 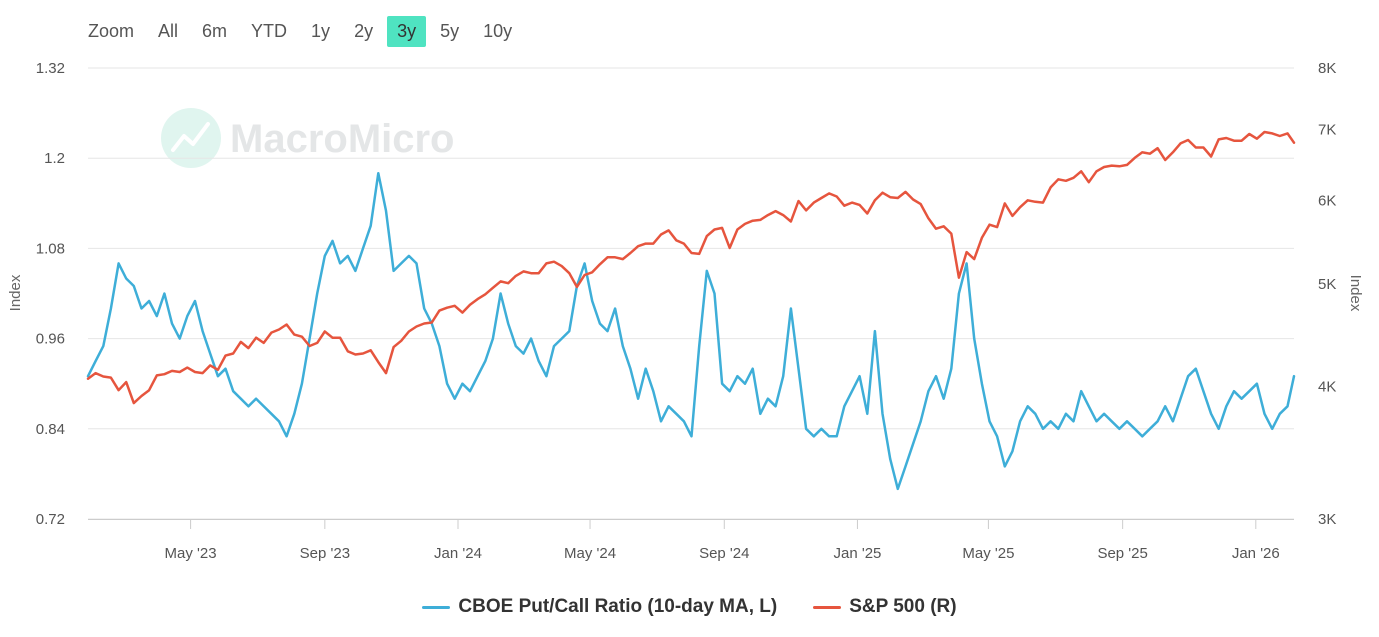 I want to click on legend-swatch-blue, so click(x=436, y=607).